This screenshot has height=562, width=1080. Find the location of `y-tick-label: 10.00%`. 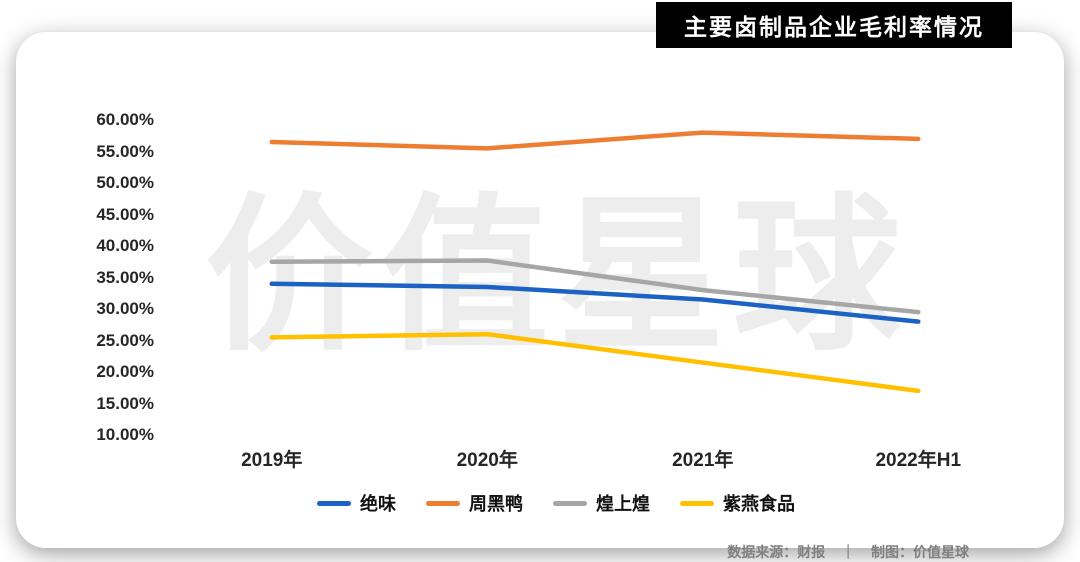

y-tick-label: 10.00% is located at coordinates (125, 434).